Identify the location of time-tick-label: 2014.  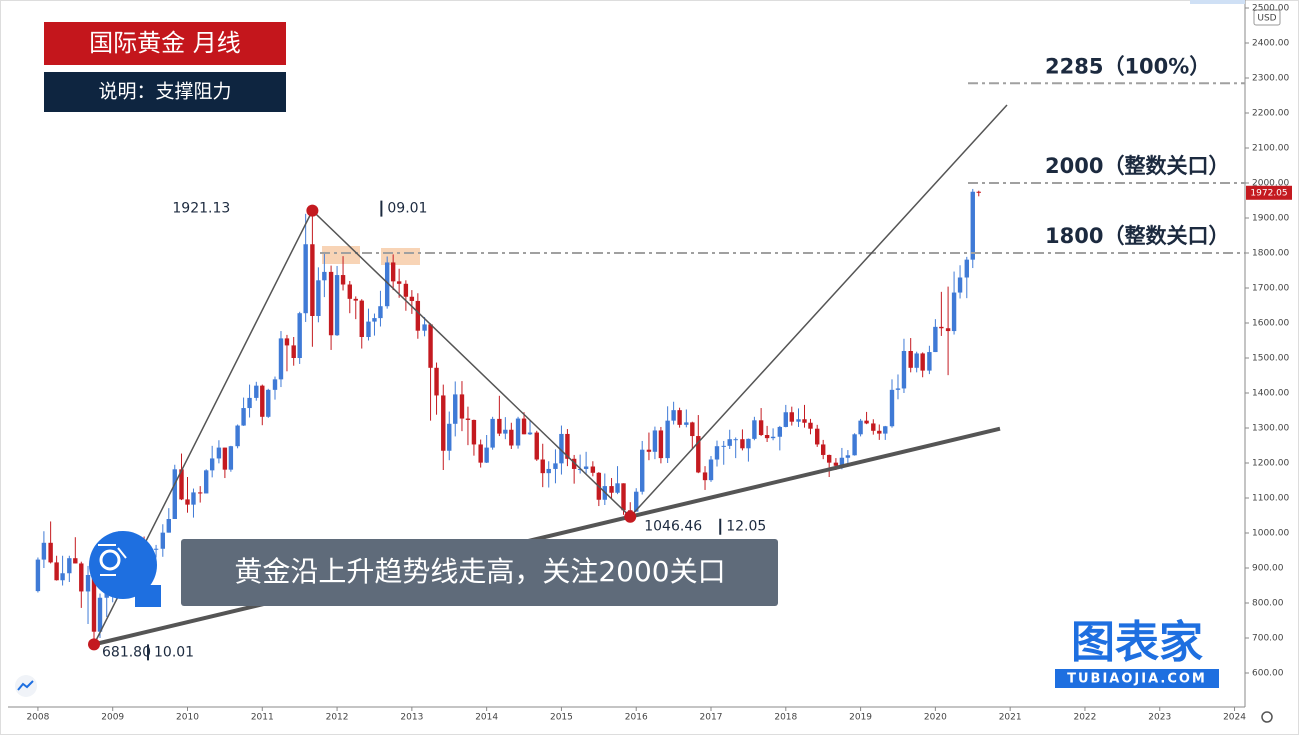
(486, 718).